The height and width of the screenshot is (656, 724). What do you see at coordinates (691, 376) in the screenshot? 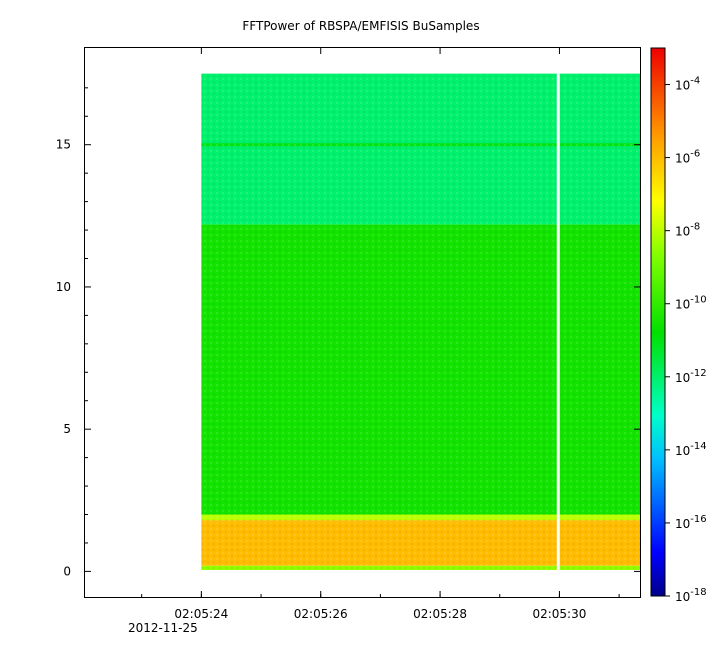
I see `colorbar-tick-label: 10⁻¹²` at bounding box center [691, 376].